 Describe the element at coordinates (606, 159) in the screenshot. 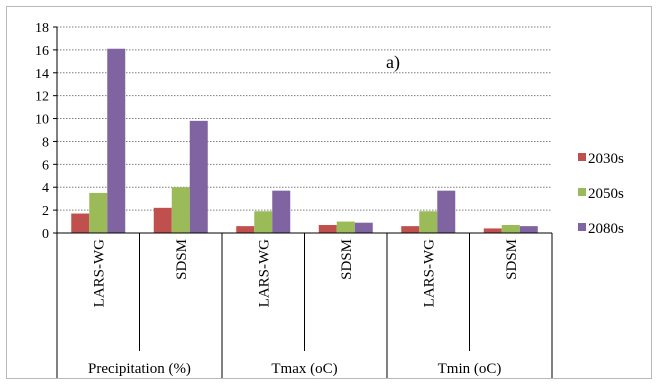

I see `legend-label-2030s: 2030s` at that location.